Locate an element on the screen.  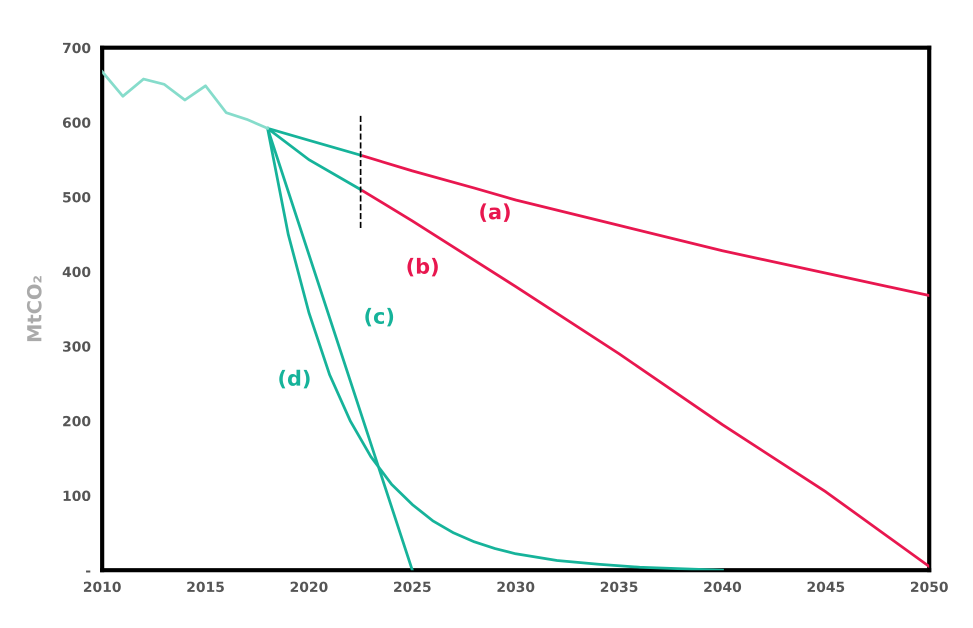
x-tick-label: 2050 is located at coordinates (929, 587).